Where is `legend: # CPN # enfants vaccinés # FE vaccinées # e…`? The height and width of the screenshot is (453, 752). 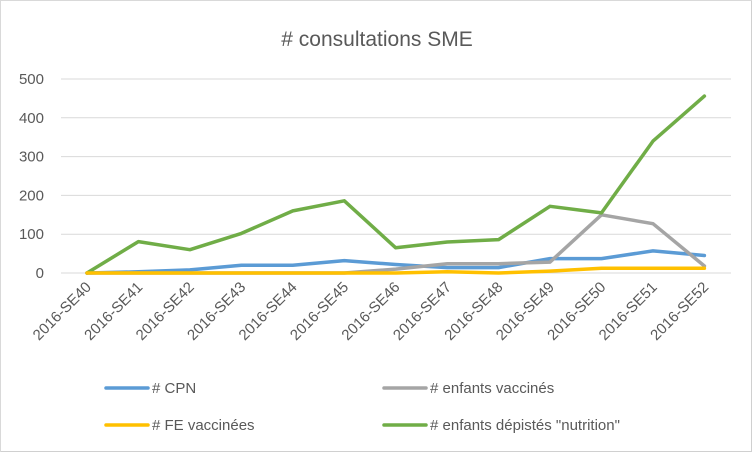 legend: # CPN # enfants vaccinés # FE vaccinées # e… is located at coordinates (362, 407).